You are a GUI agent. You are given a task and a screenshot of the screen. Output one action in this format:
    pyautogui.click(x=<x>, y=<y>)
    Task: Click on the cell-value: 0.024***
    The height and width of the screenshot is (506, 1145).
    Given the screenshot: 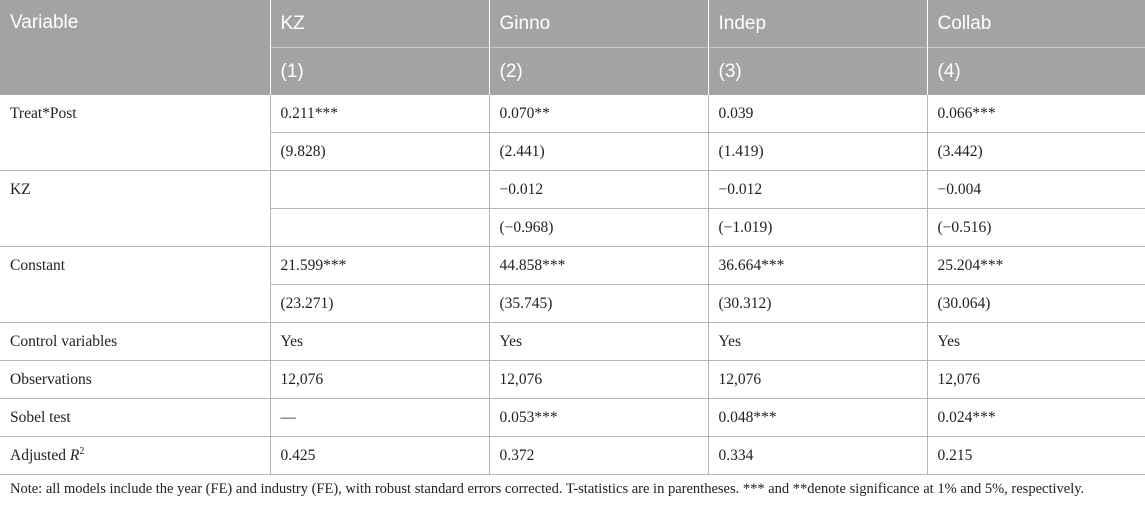 What is the action you would take?
    pyautogui.click(x=1036, y=417)
    